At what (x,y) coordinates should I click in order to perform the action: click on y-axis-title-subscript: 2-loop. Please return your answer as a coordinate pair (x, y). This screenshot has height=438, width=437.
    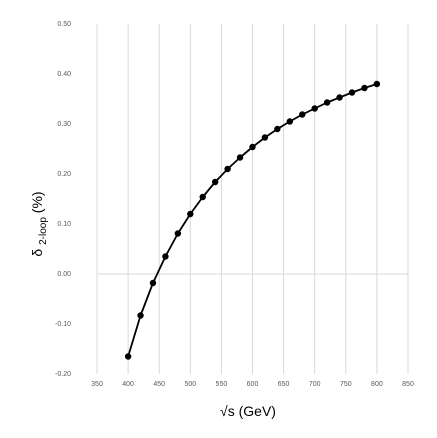
    Looking at the image, I should click on (43, 231).